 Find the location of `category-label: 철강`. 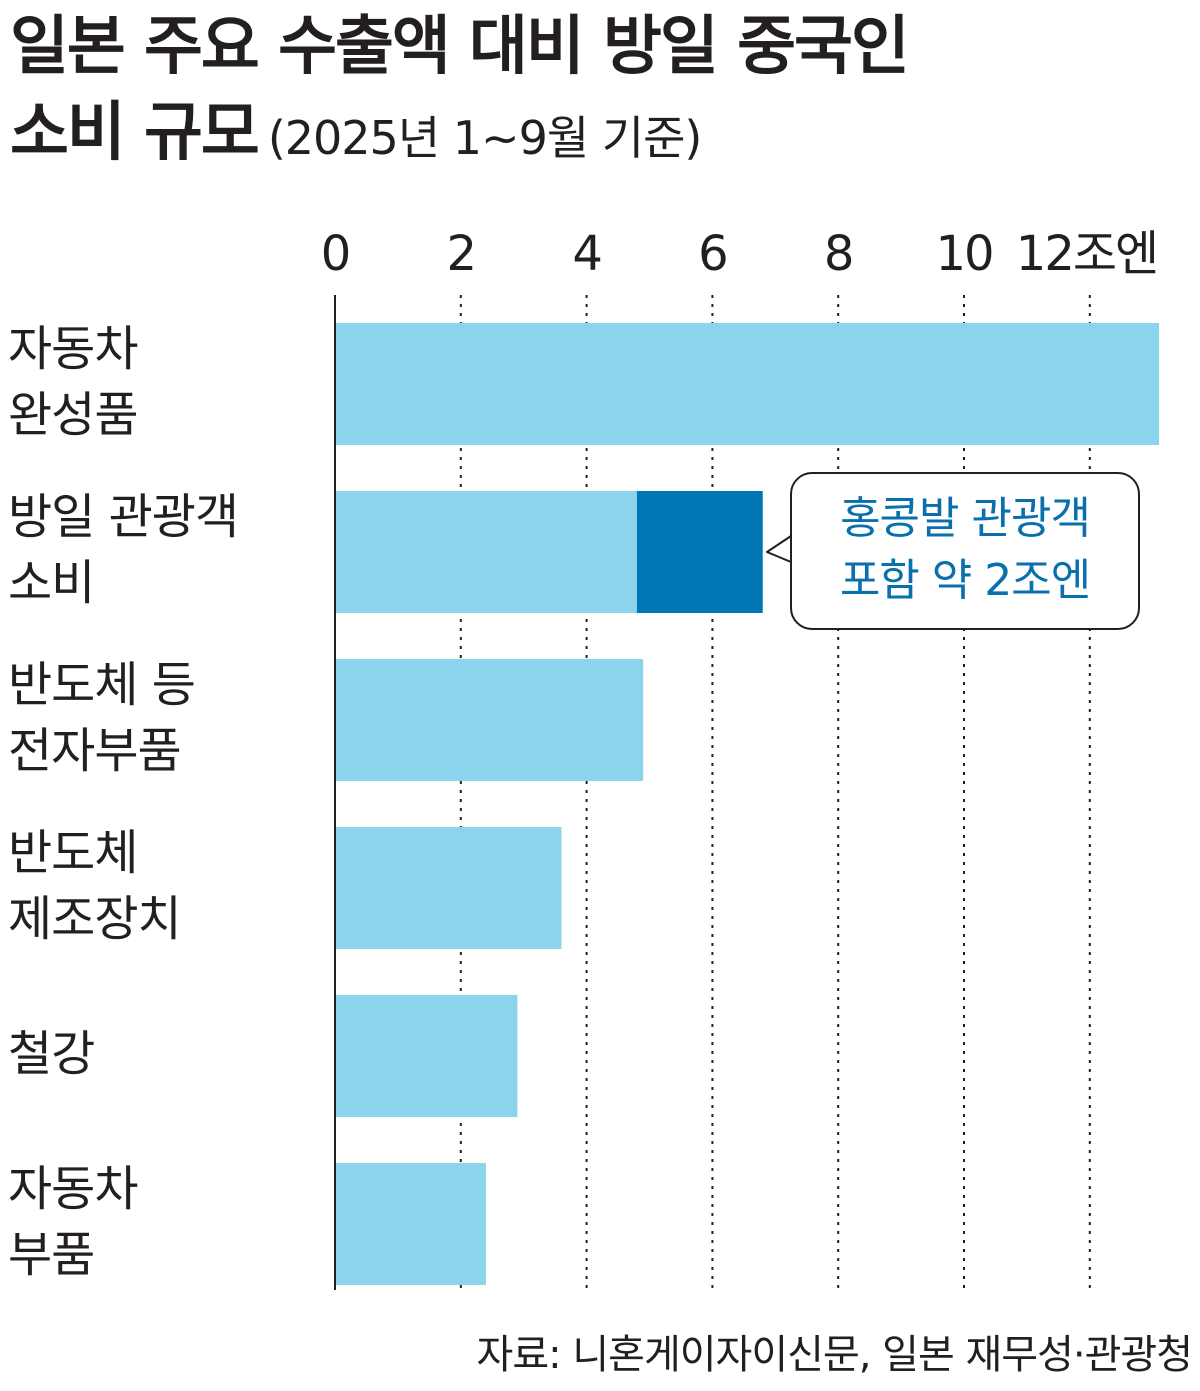

category-label: 철강 is located at coordinates (168, 1054).